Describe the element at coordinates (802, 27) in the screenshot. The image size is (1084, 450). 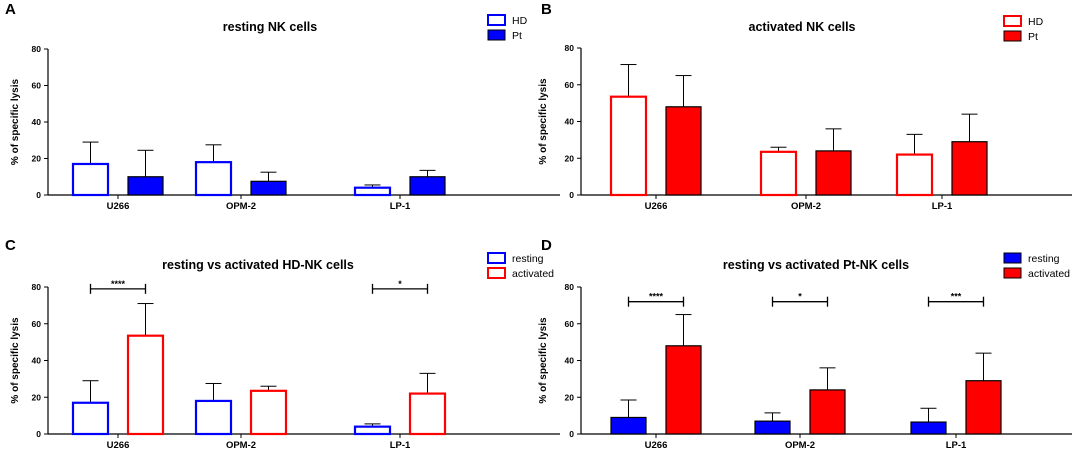
I see `chart-title: activated NK cells` at that location.